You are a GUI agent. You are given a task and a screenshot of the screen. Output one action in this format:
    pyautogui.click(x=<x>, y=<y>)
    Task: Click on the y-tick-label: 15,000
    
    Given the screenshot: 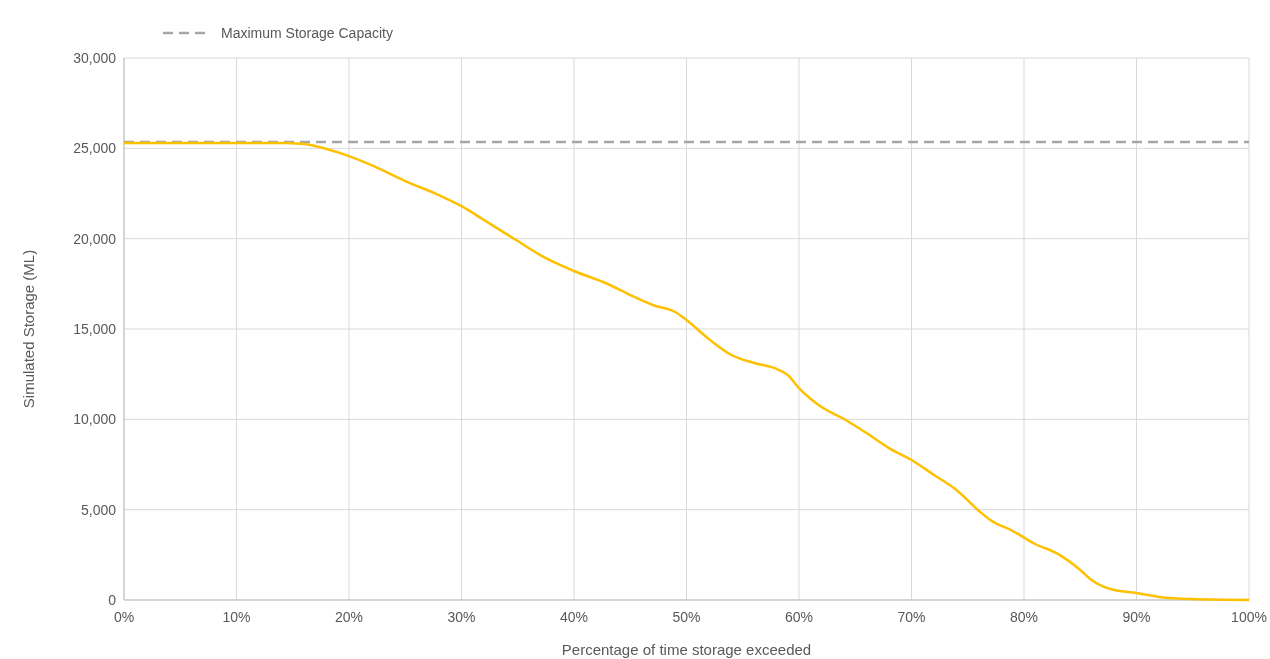 What is the action you would take?
    pyautogui.click(x=95, y=329)
    